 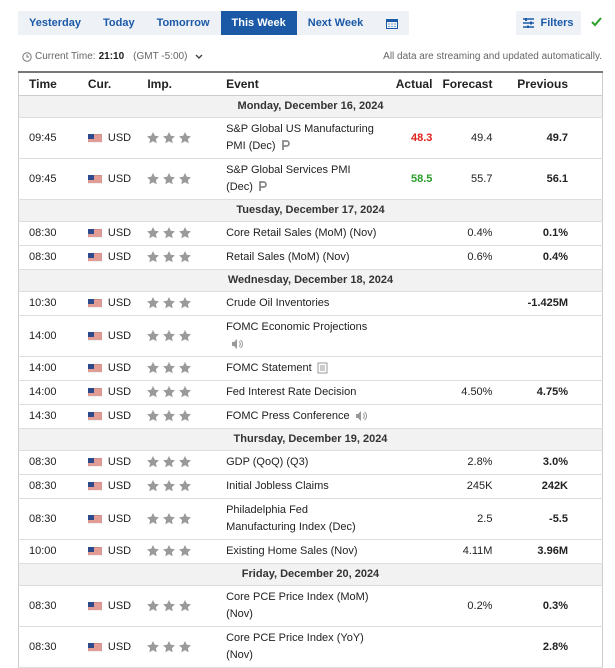 What do you see at coordinates (302, 462) in the screenshot?
I see `event-name: GDP (QoQ) (Q3)` at bounding box center [302, 462].